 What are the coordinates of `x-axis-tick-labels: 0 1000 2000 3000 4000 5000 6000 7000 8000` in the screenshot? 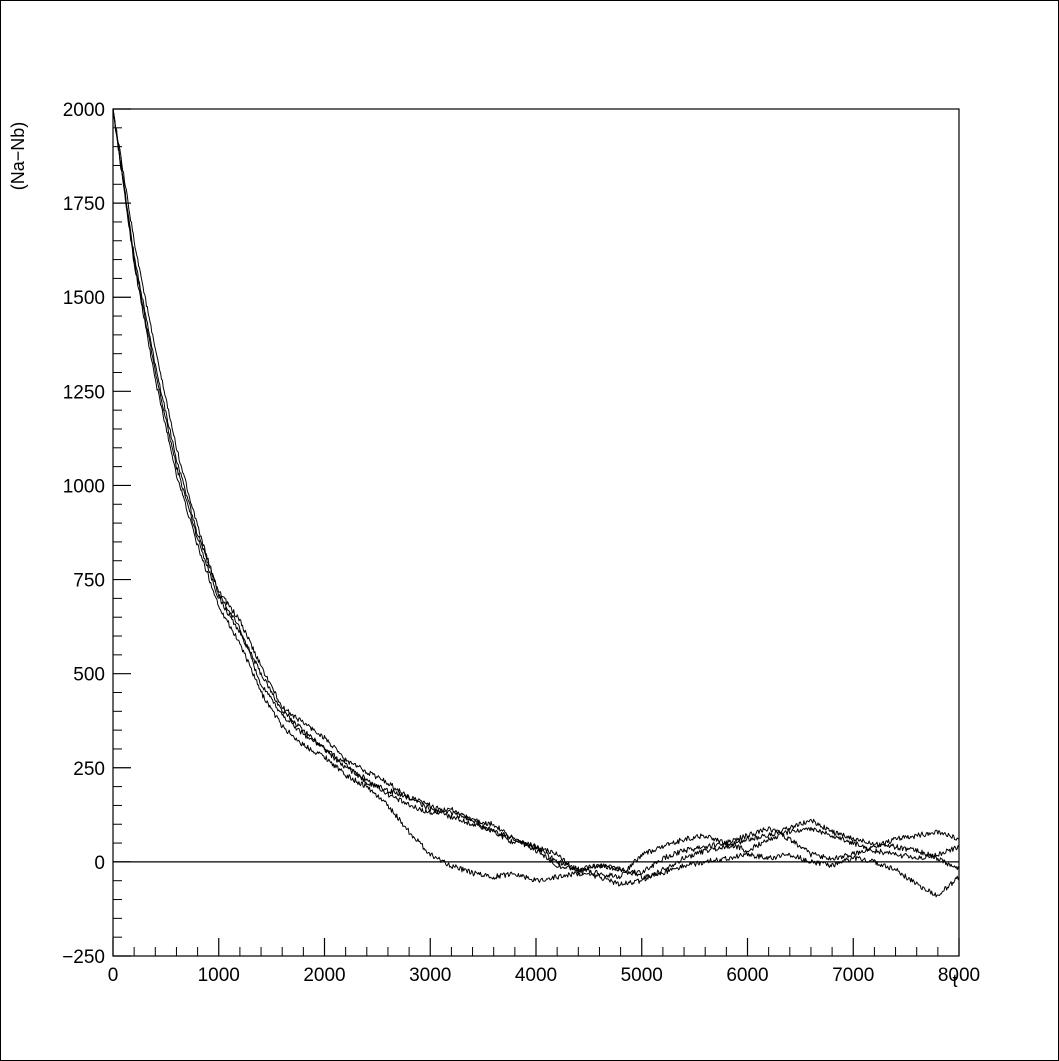 It's located at (544, 975).